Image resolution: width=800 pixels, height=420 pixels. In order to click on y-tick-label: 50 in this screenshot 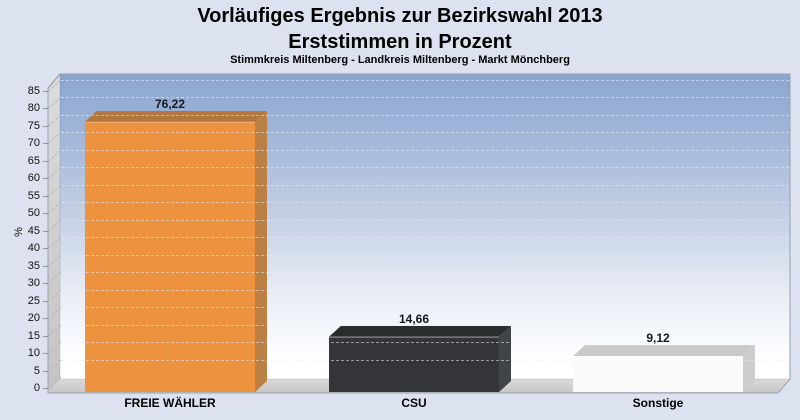, I will do `click(33, 213)`.